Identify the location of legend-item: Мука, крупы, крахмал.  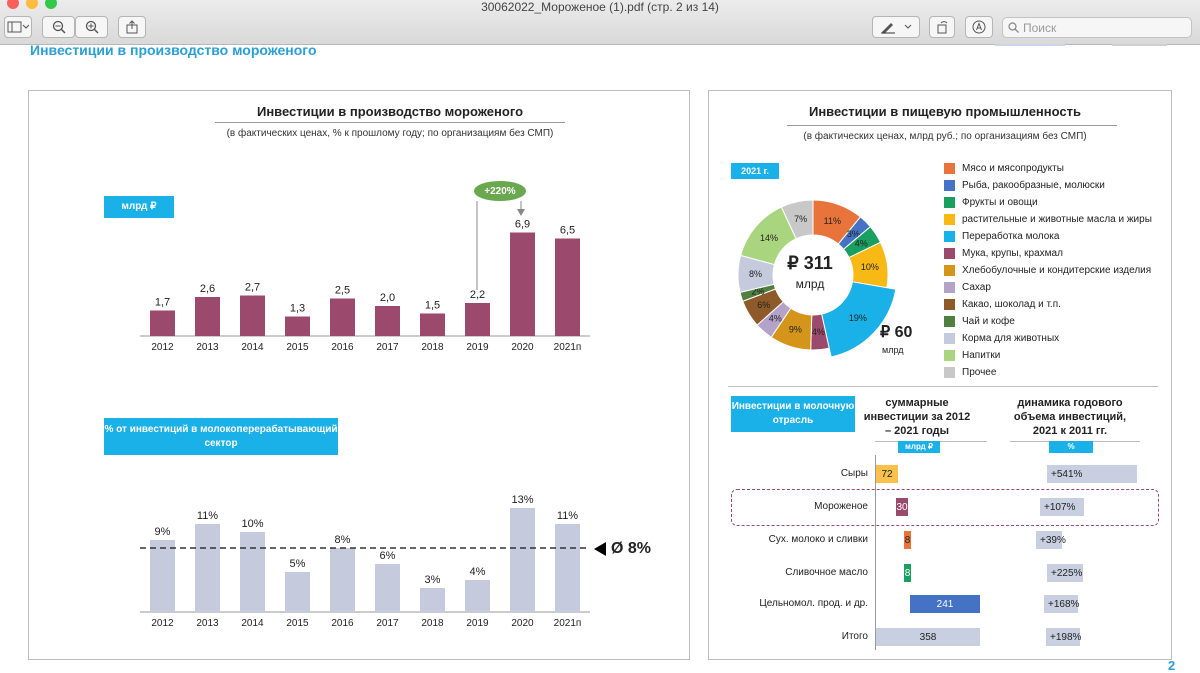
(1048, 253).